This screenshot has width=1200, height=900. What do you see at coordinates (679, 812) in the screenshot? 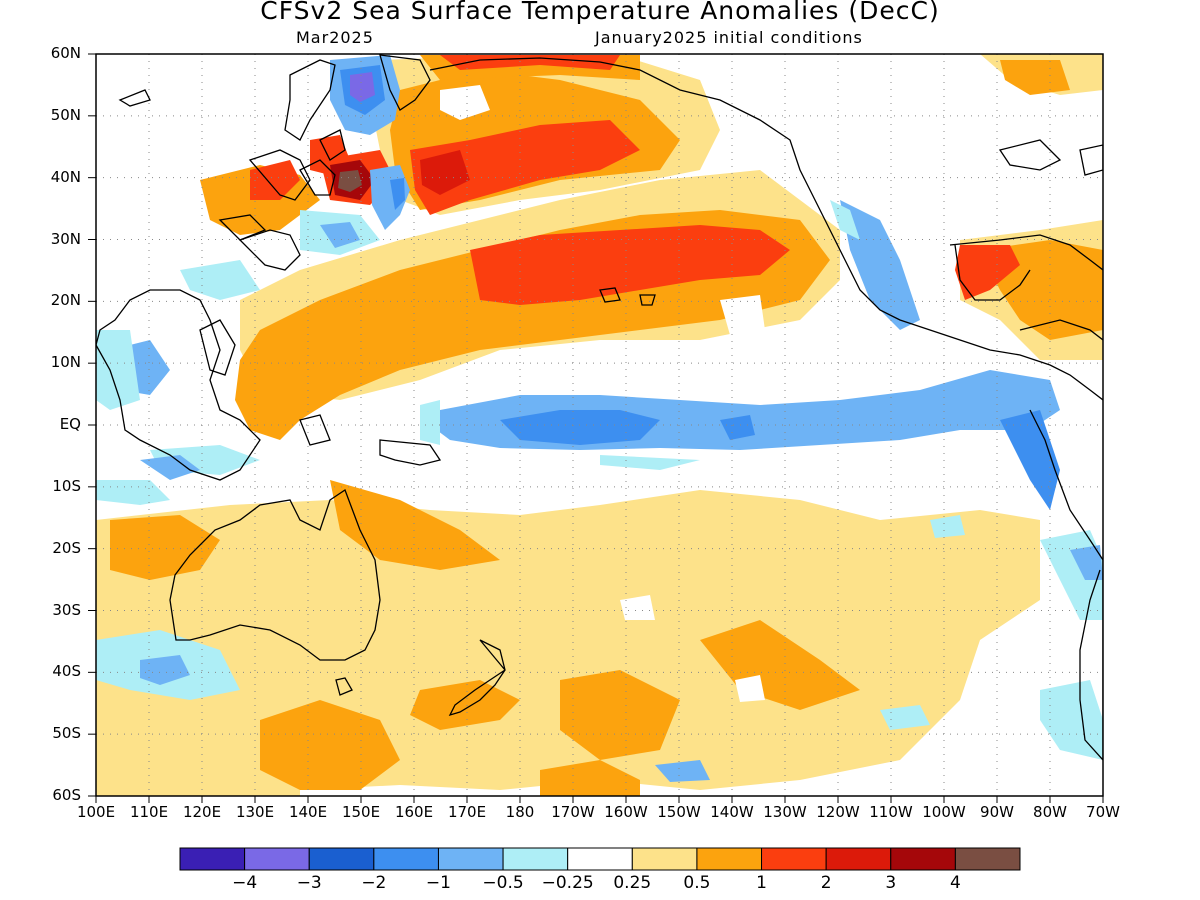
I see `lon-label: 150W` at bounding box center [679, 812].